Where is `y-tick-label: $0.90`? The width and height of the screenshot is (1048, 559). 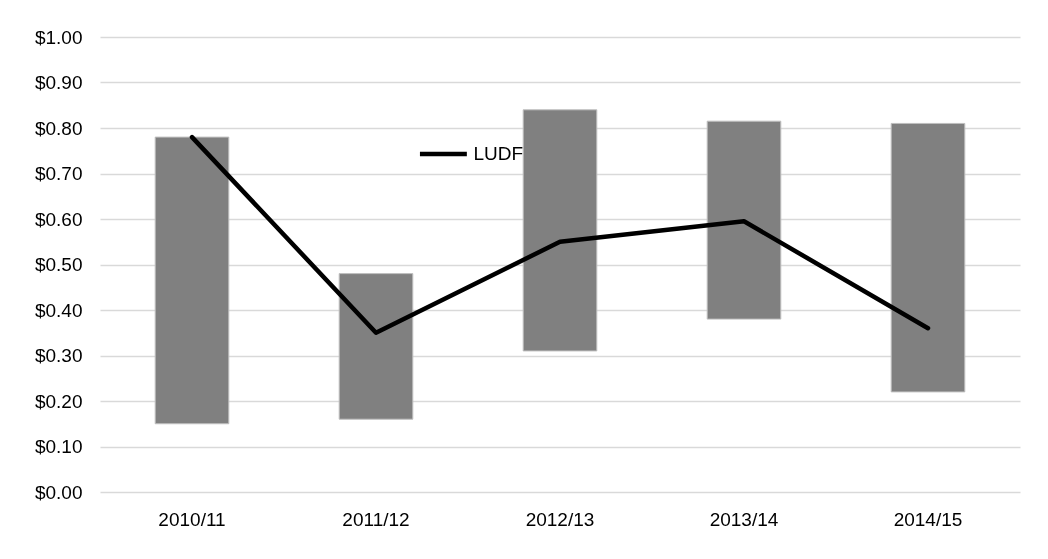
y-tick-label: $0.90 is located at coordinates (58, 82).